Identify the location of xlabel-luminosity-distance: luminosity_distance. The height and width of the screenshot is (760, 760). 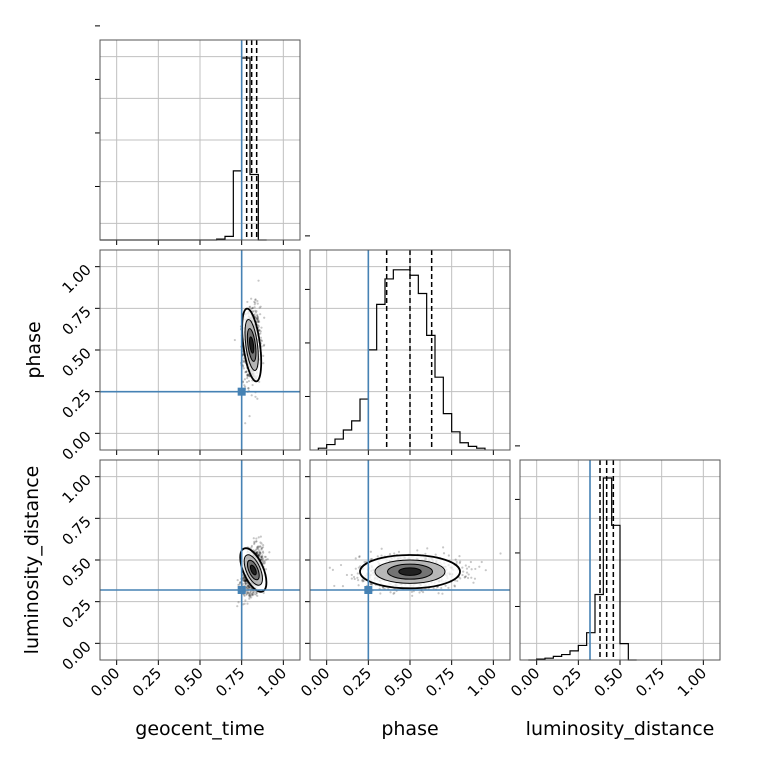
(620, 729).